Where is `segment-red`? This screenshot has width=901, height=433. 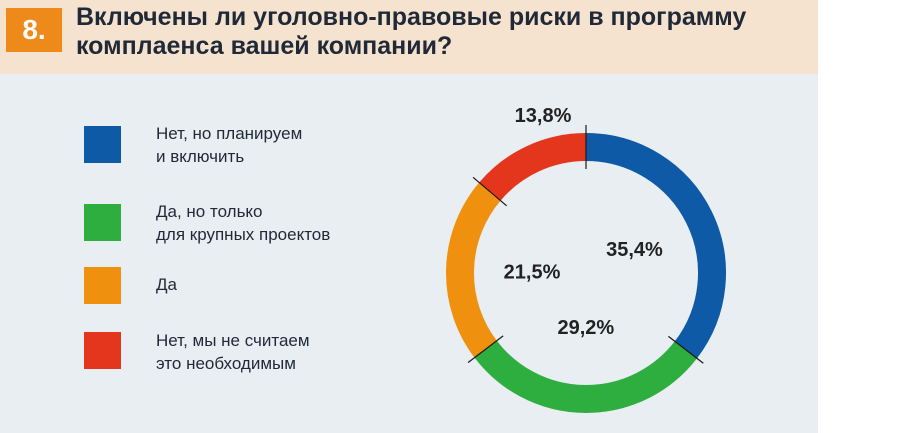 segment-red is located at coordinates (533, 167).